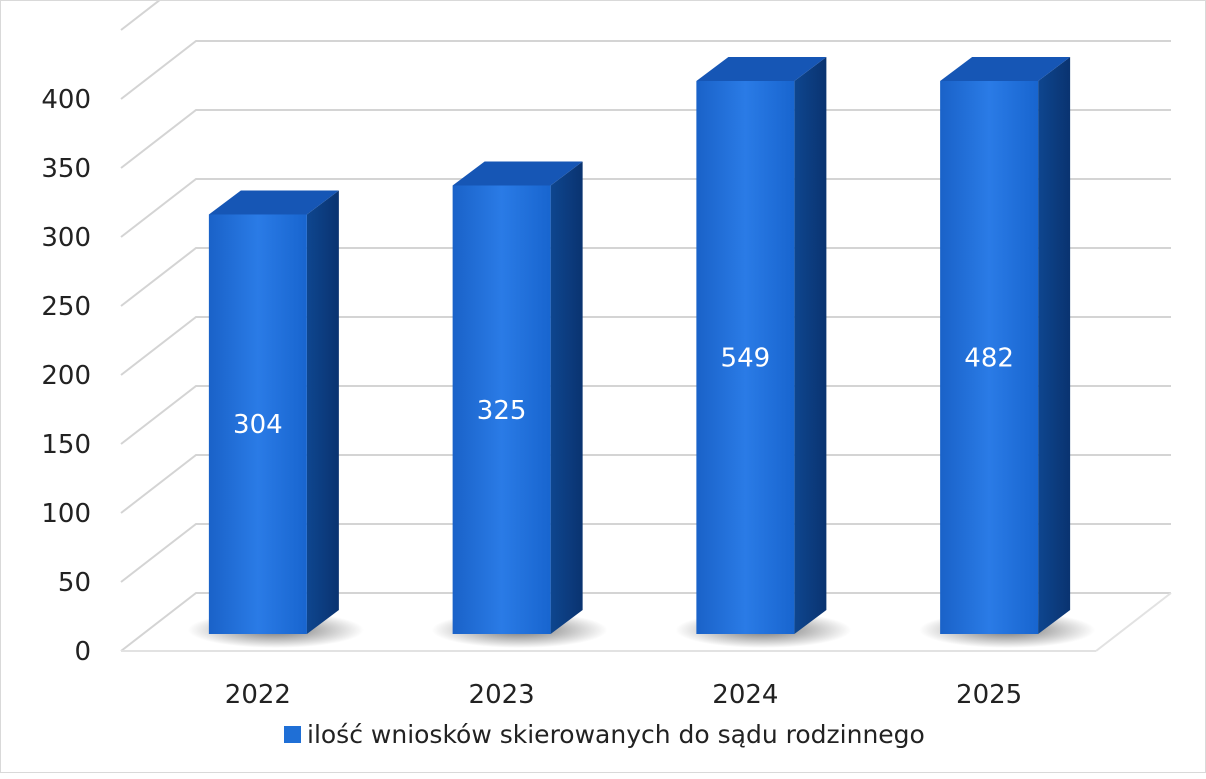 The image size is (1206, 779). What do you see at coordinates (66, 514) in the screenshot?
I see `y-tick-label: 100` at bounding box center [66, 514].